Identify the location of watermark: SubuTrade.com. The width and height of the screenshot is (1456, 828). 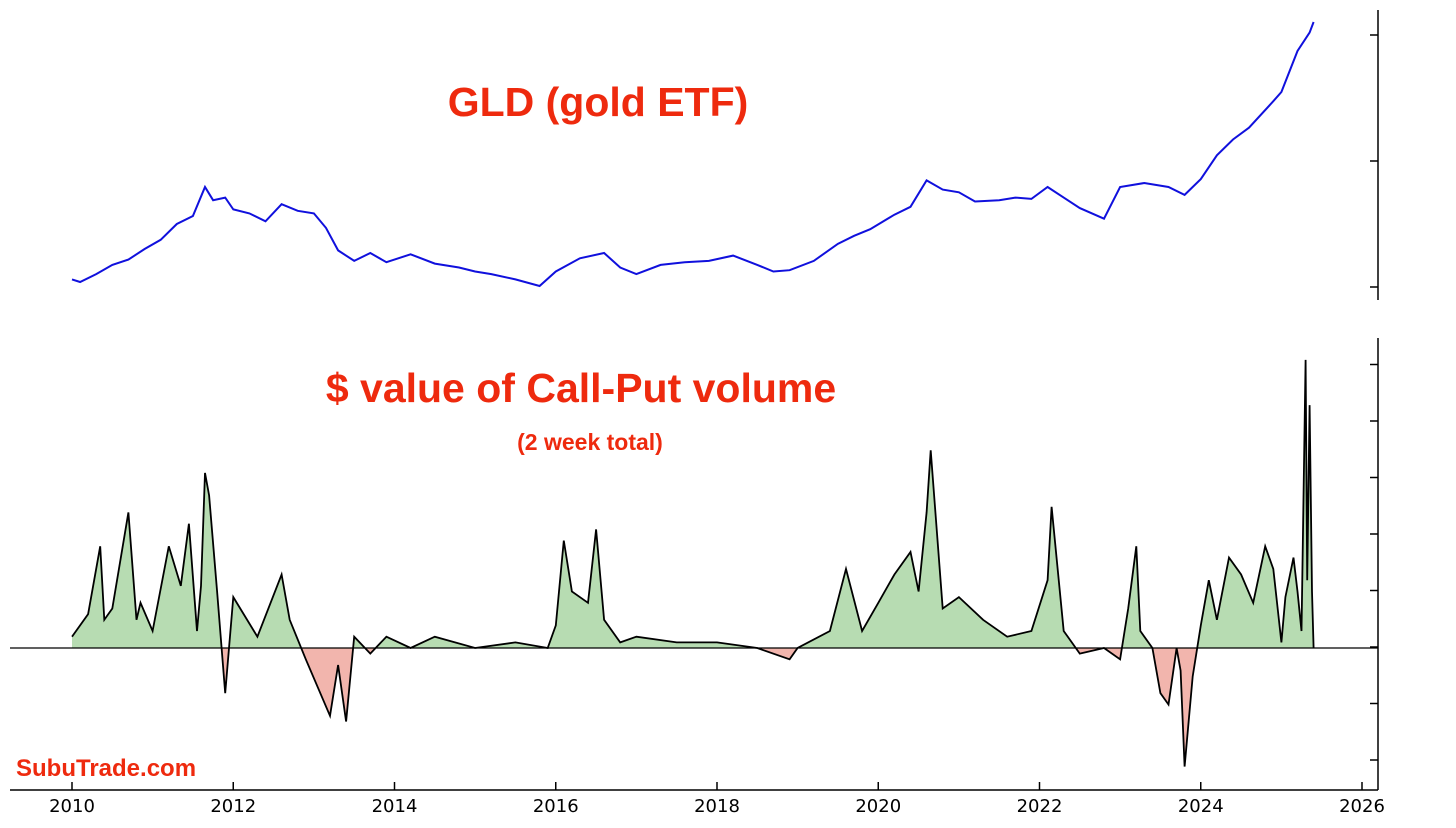
(106, 768).